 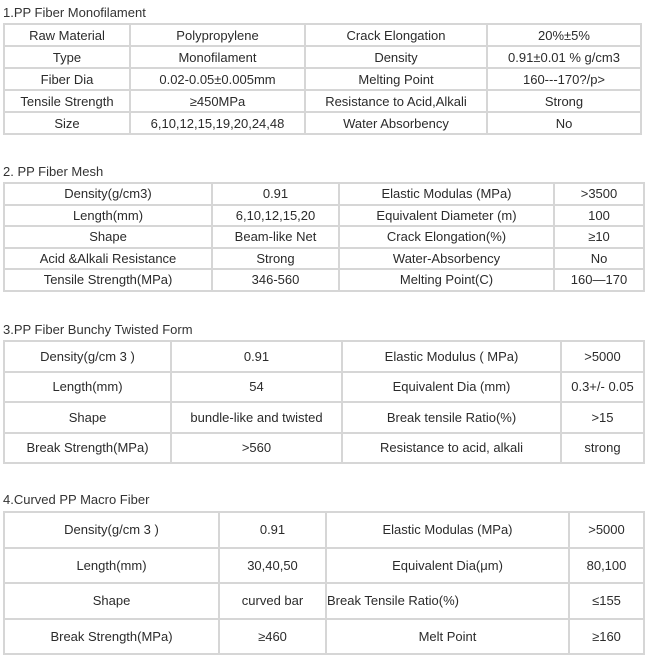 I want to click on property-value-cell: 0.02-0.05±0.005mm, so click(x=217, y=79).